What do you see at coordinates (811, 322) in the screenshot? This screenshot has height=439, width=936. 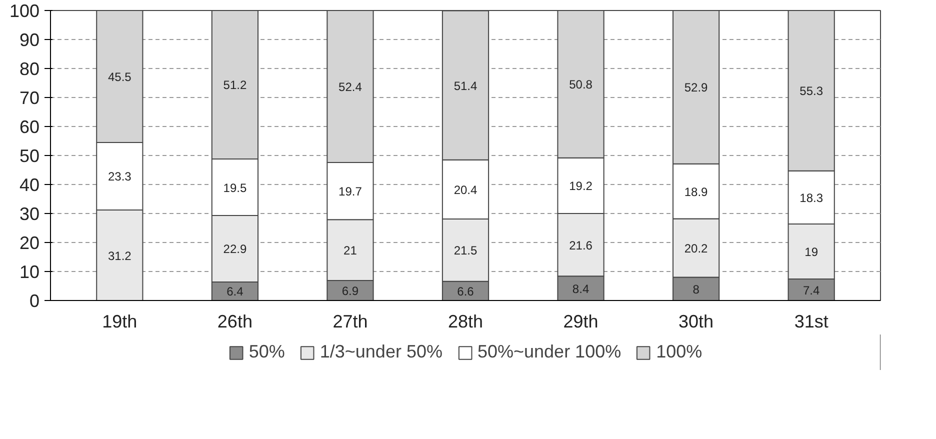 I see `x-tick-label: 31st` at bounding box center [811, 322].